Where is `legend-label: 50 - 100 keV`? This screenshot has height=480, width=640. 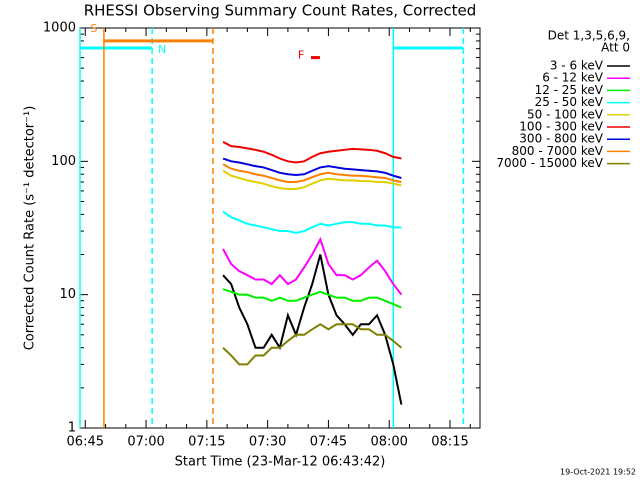
legend-label: 50 - 100 keV is located at coordinates (565, 114).